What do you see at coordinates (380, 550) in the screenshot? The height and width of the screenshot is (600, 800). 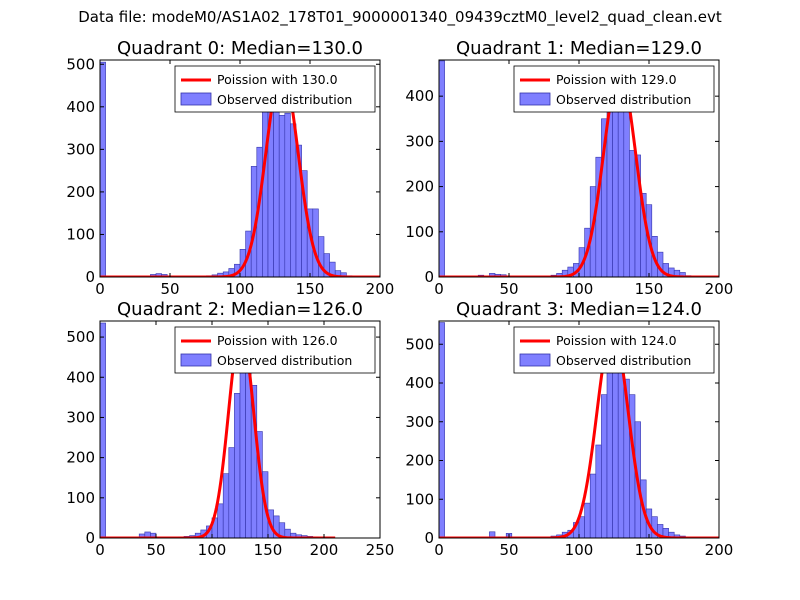 I see `x-tick-label: 250` at bounding box center [380, 550].